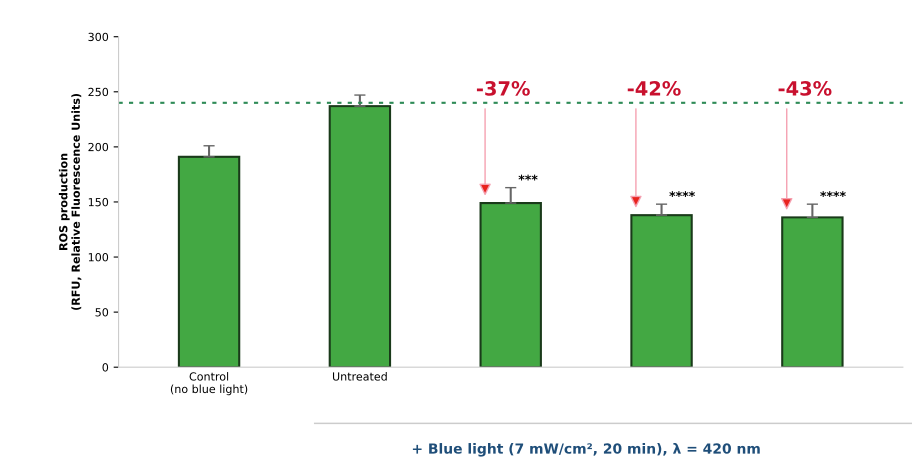 The height and width of the screenshot is (459, 912). What do you see at coordinates (102, 312) in the screenshot?
I see `y-tick-label: 50` at bounding box center [102, 312].